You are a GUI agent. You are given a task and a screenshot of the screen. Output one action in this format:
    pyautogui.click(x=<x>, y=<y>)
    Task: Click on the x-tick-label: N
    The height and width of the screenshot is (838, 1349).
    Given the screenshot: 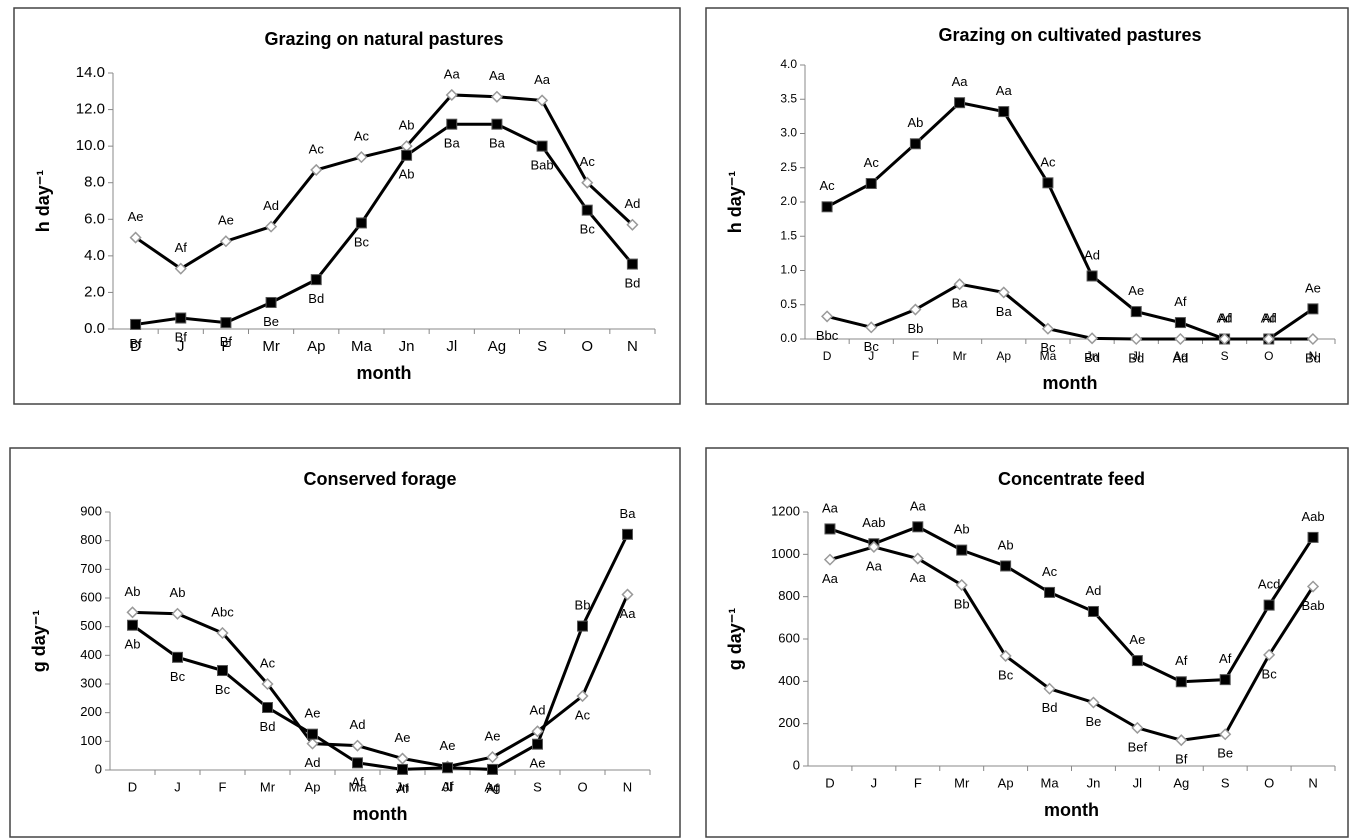 What is the action you would take?
    pyautogui.click(x=627, y=786)
    